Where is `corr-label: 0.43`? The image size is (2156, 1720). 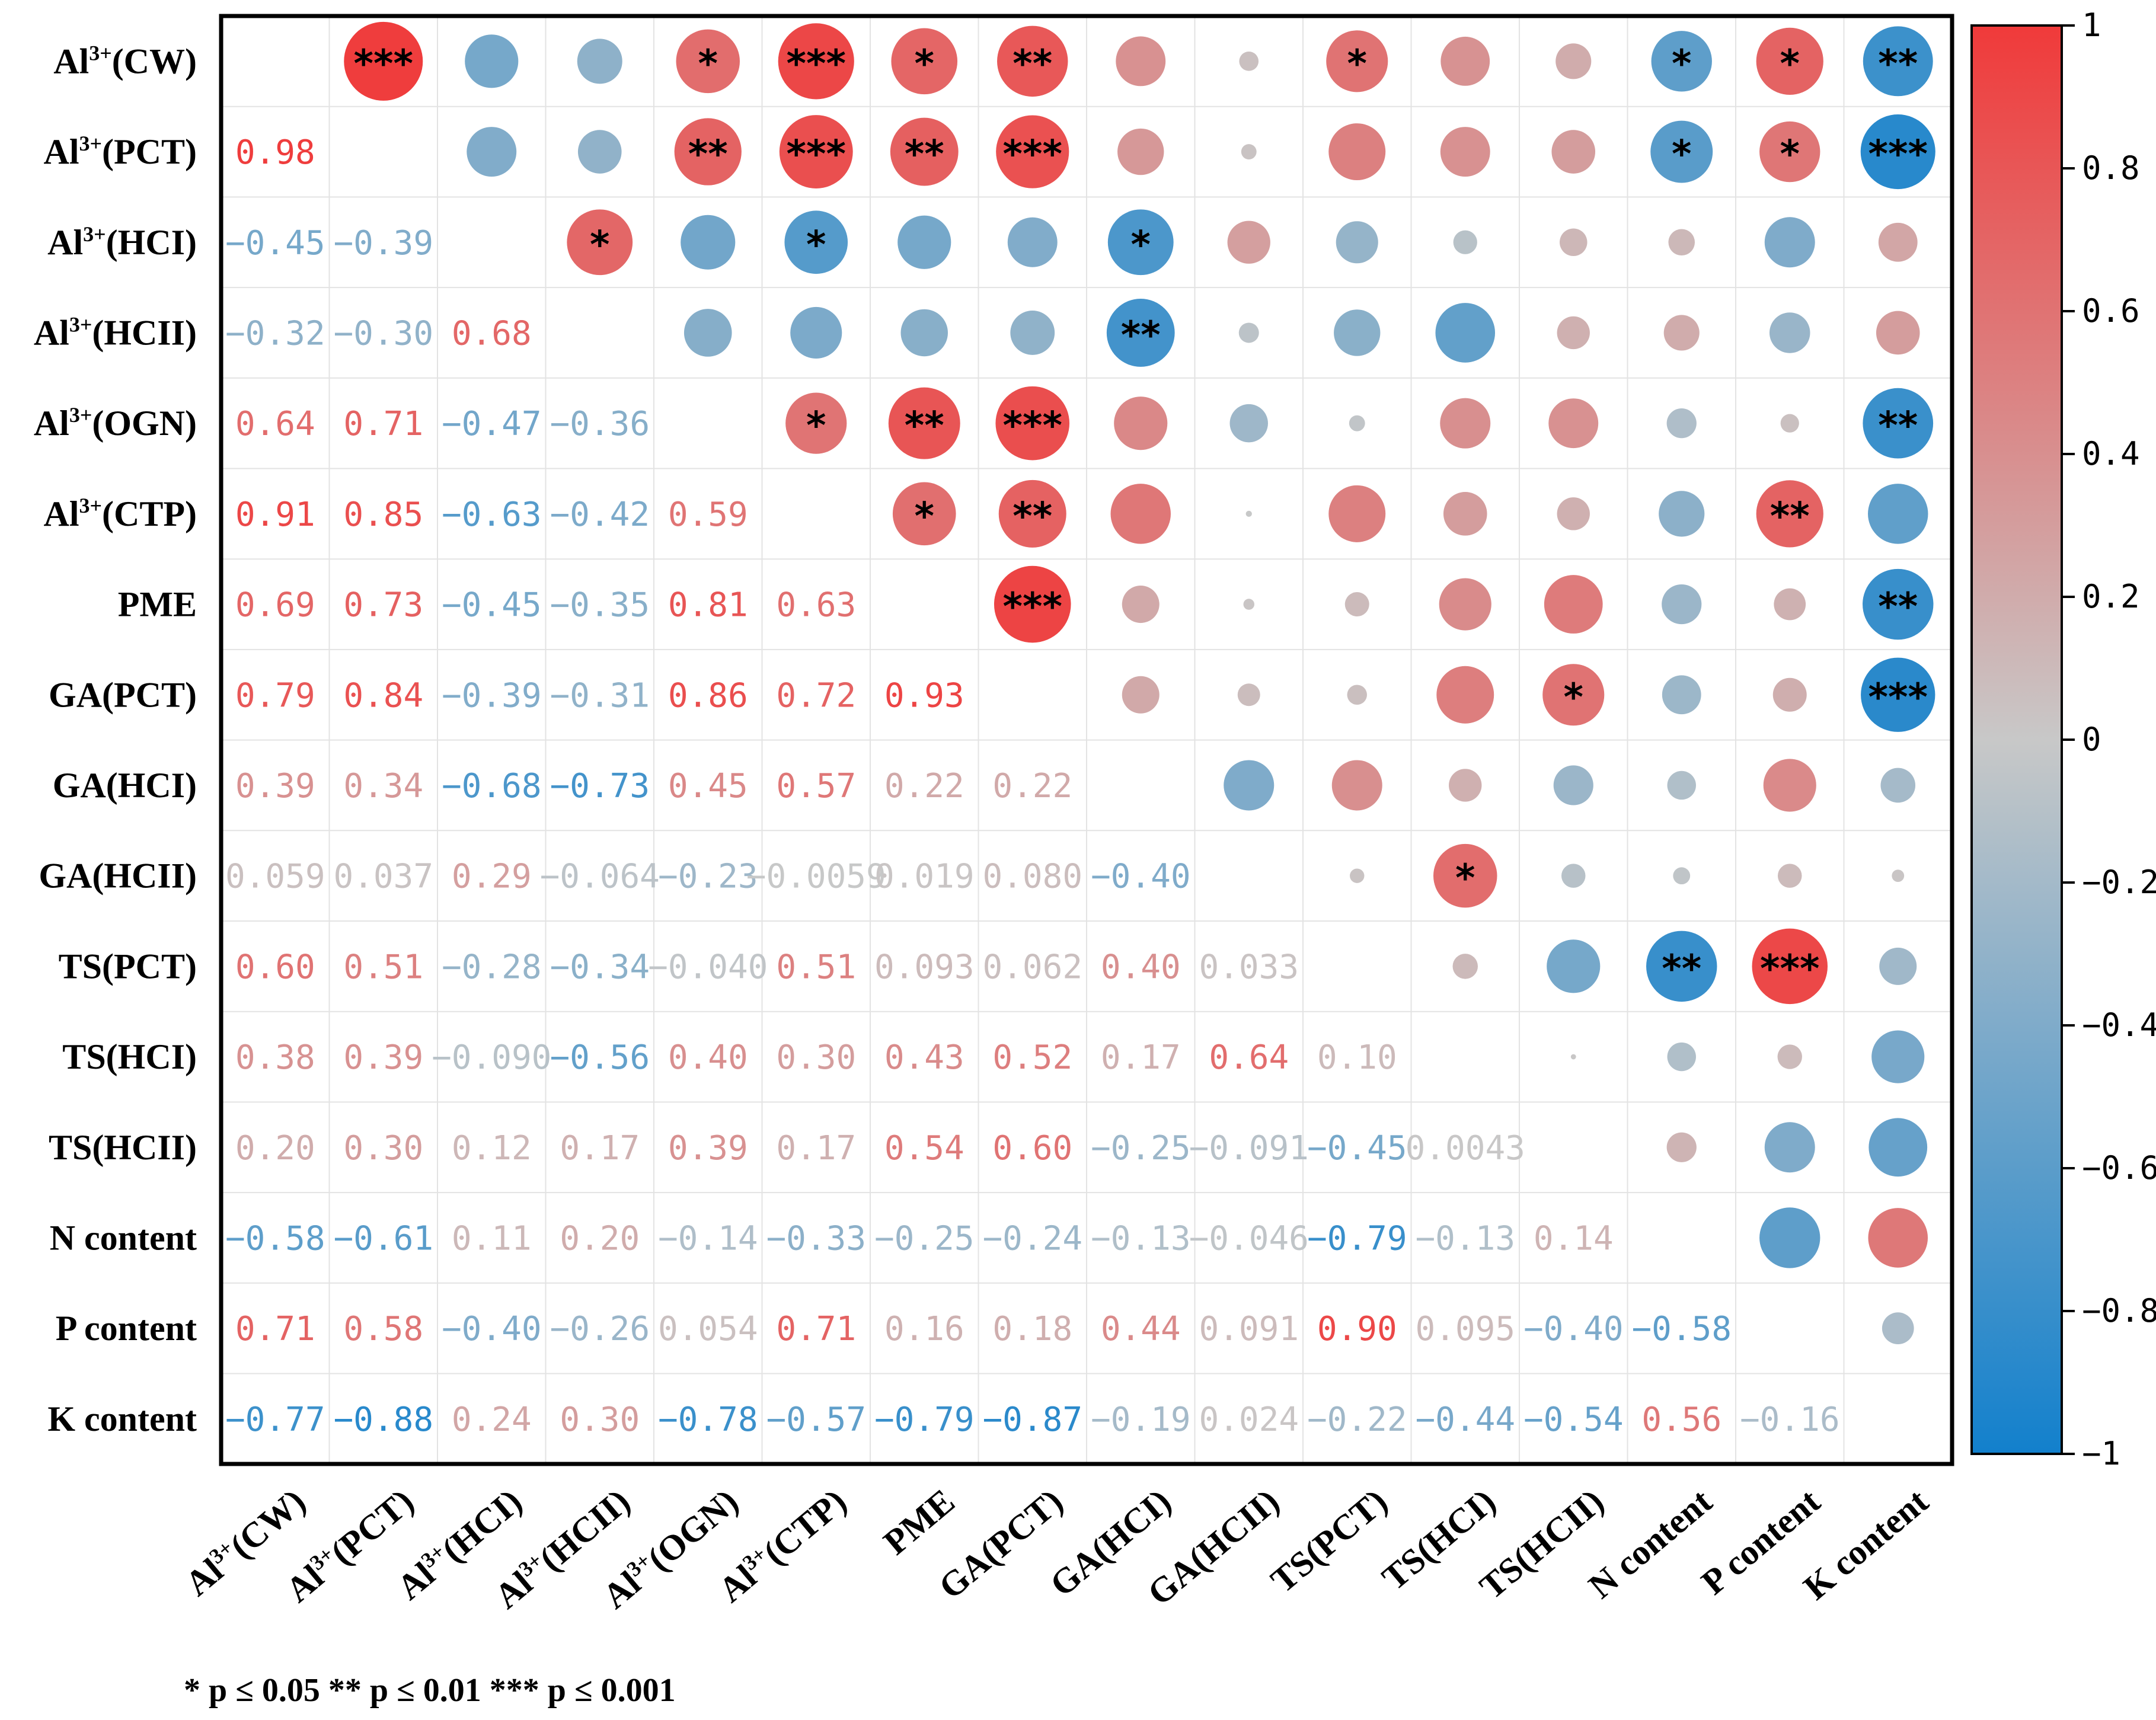
corr-label: 0.43 is located at coordinates (924, 1057).